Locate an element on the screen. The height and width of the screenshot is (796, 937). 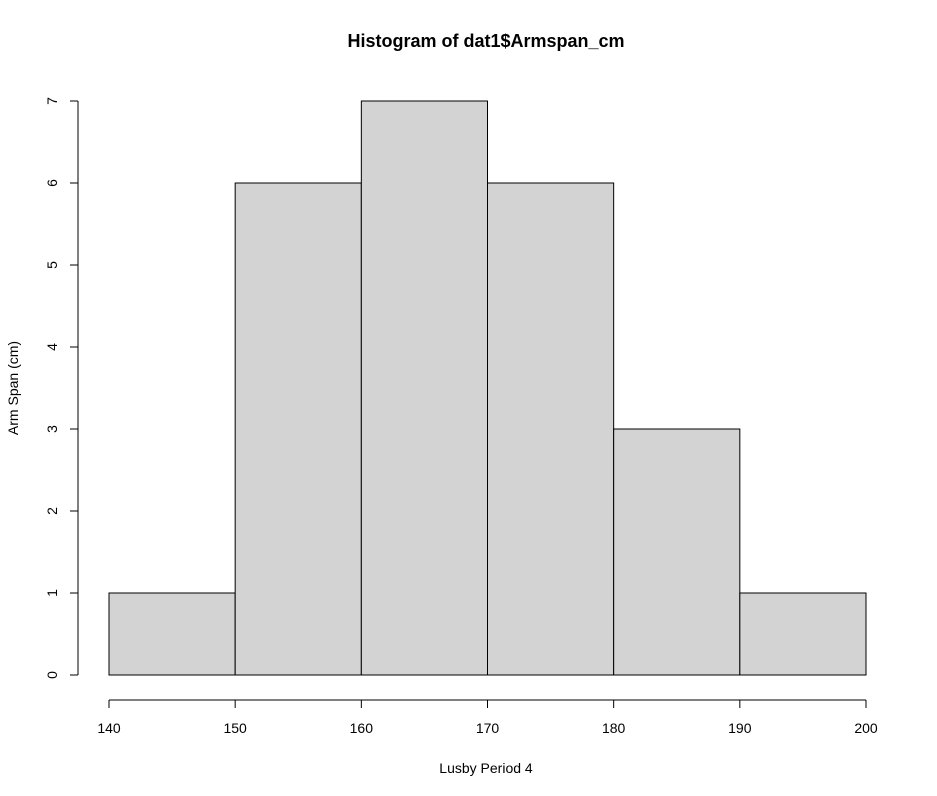
x-tick-label: 200 is located at coordinates (866, 728).